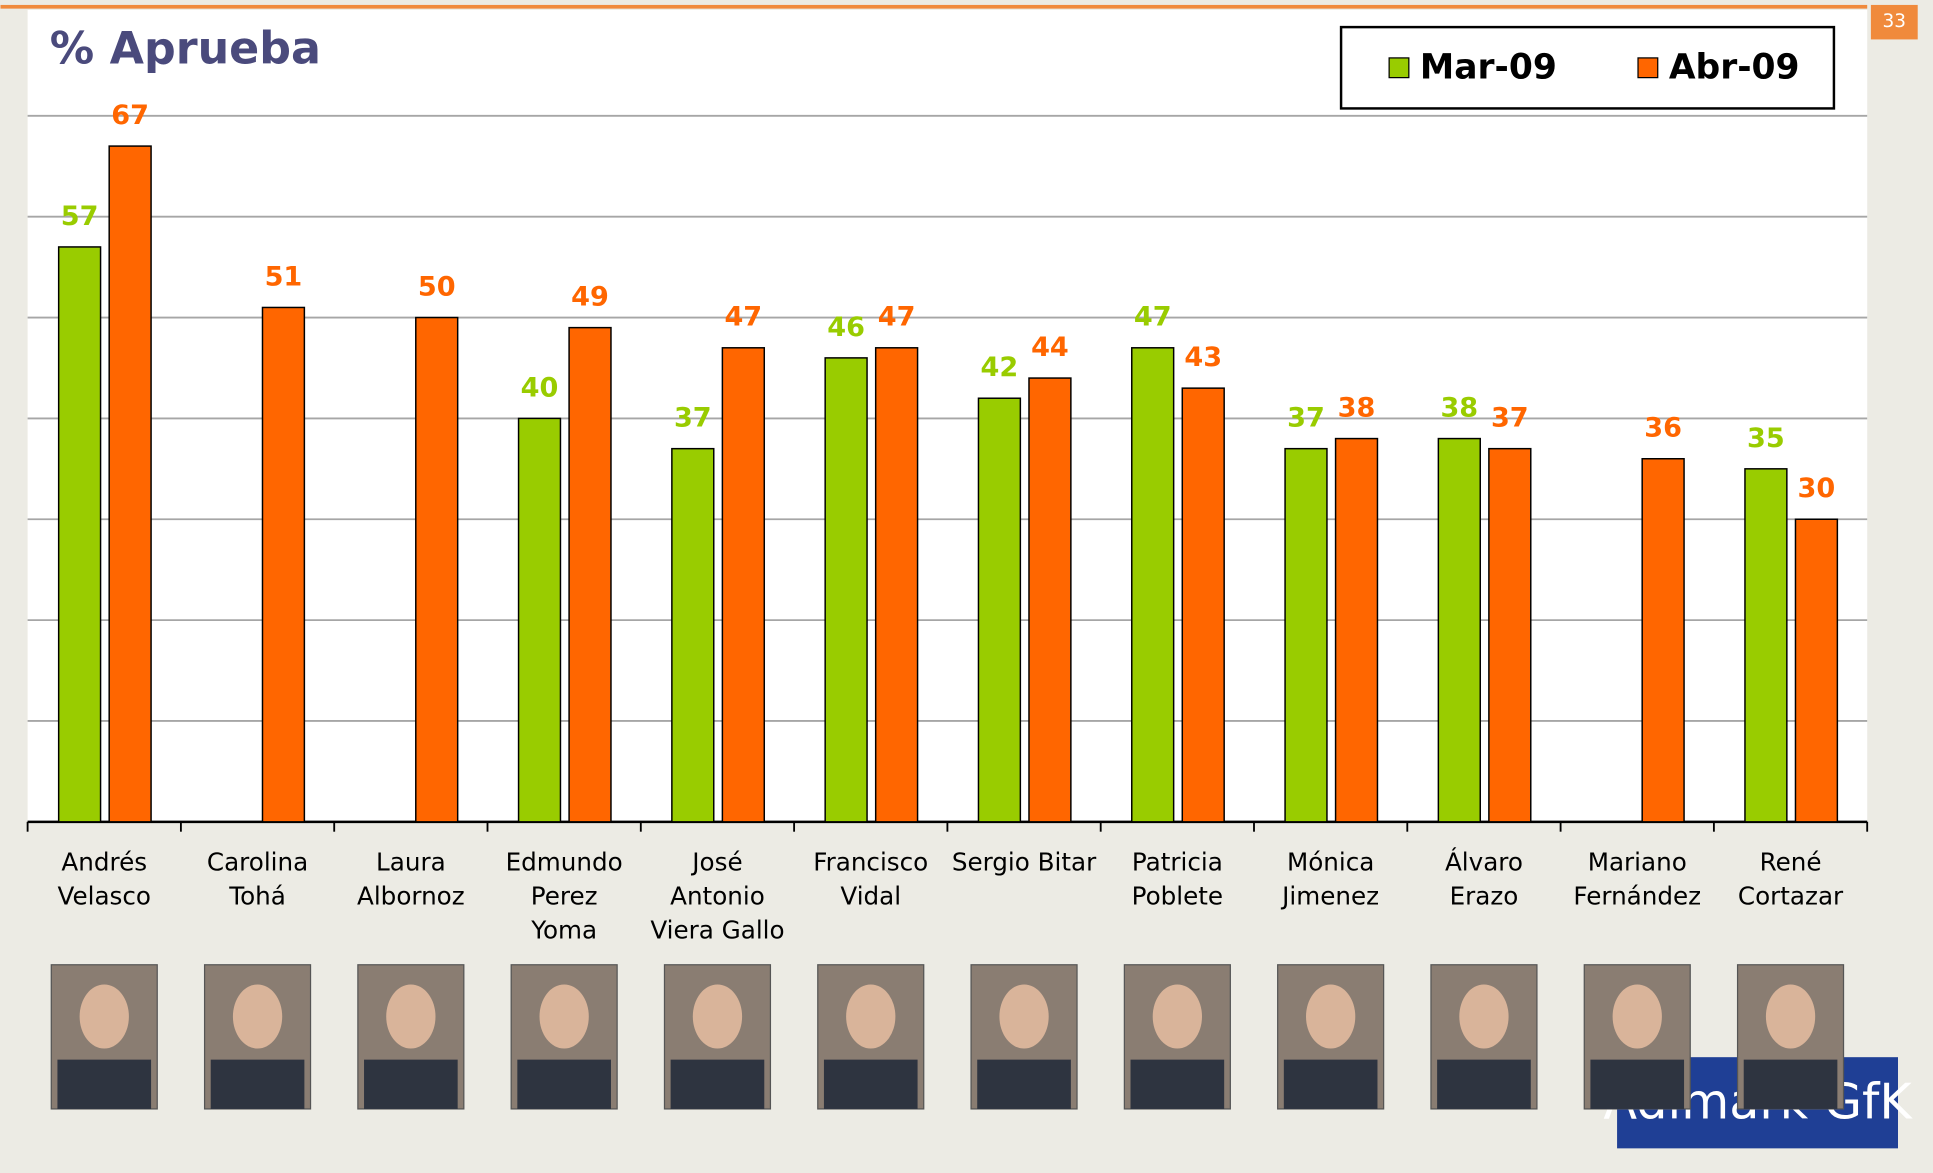 The width and height of the screenshot is (1933, 1173). I want to click on value-label: 44, so click(1050, 347).